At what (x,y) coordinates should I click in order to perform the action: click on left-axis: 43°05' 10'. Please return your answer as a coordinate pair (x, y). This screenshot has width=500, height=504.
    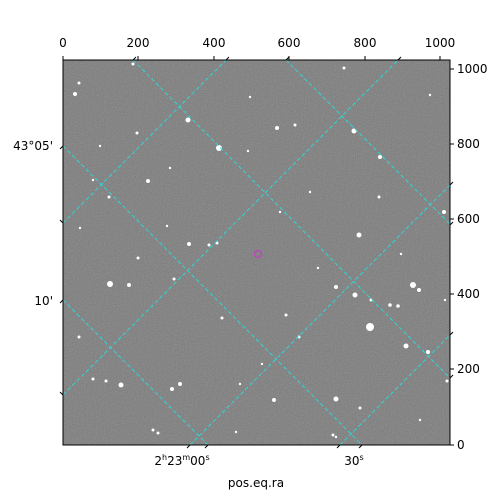
    Looking at the image, I should click on (38, 267).